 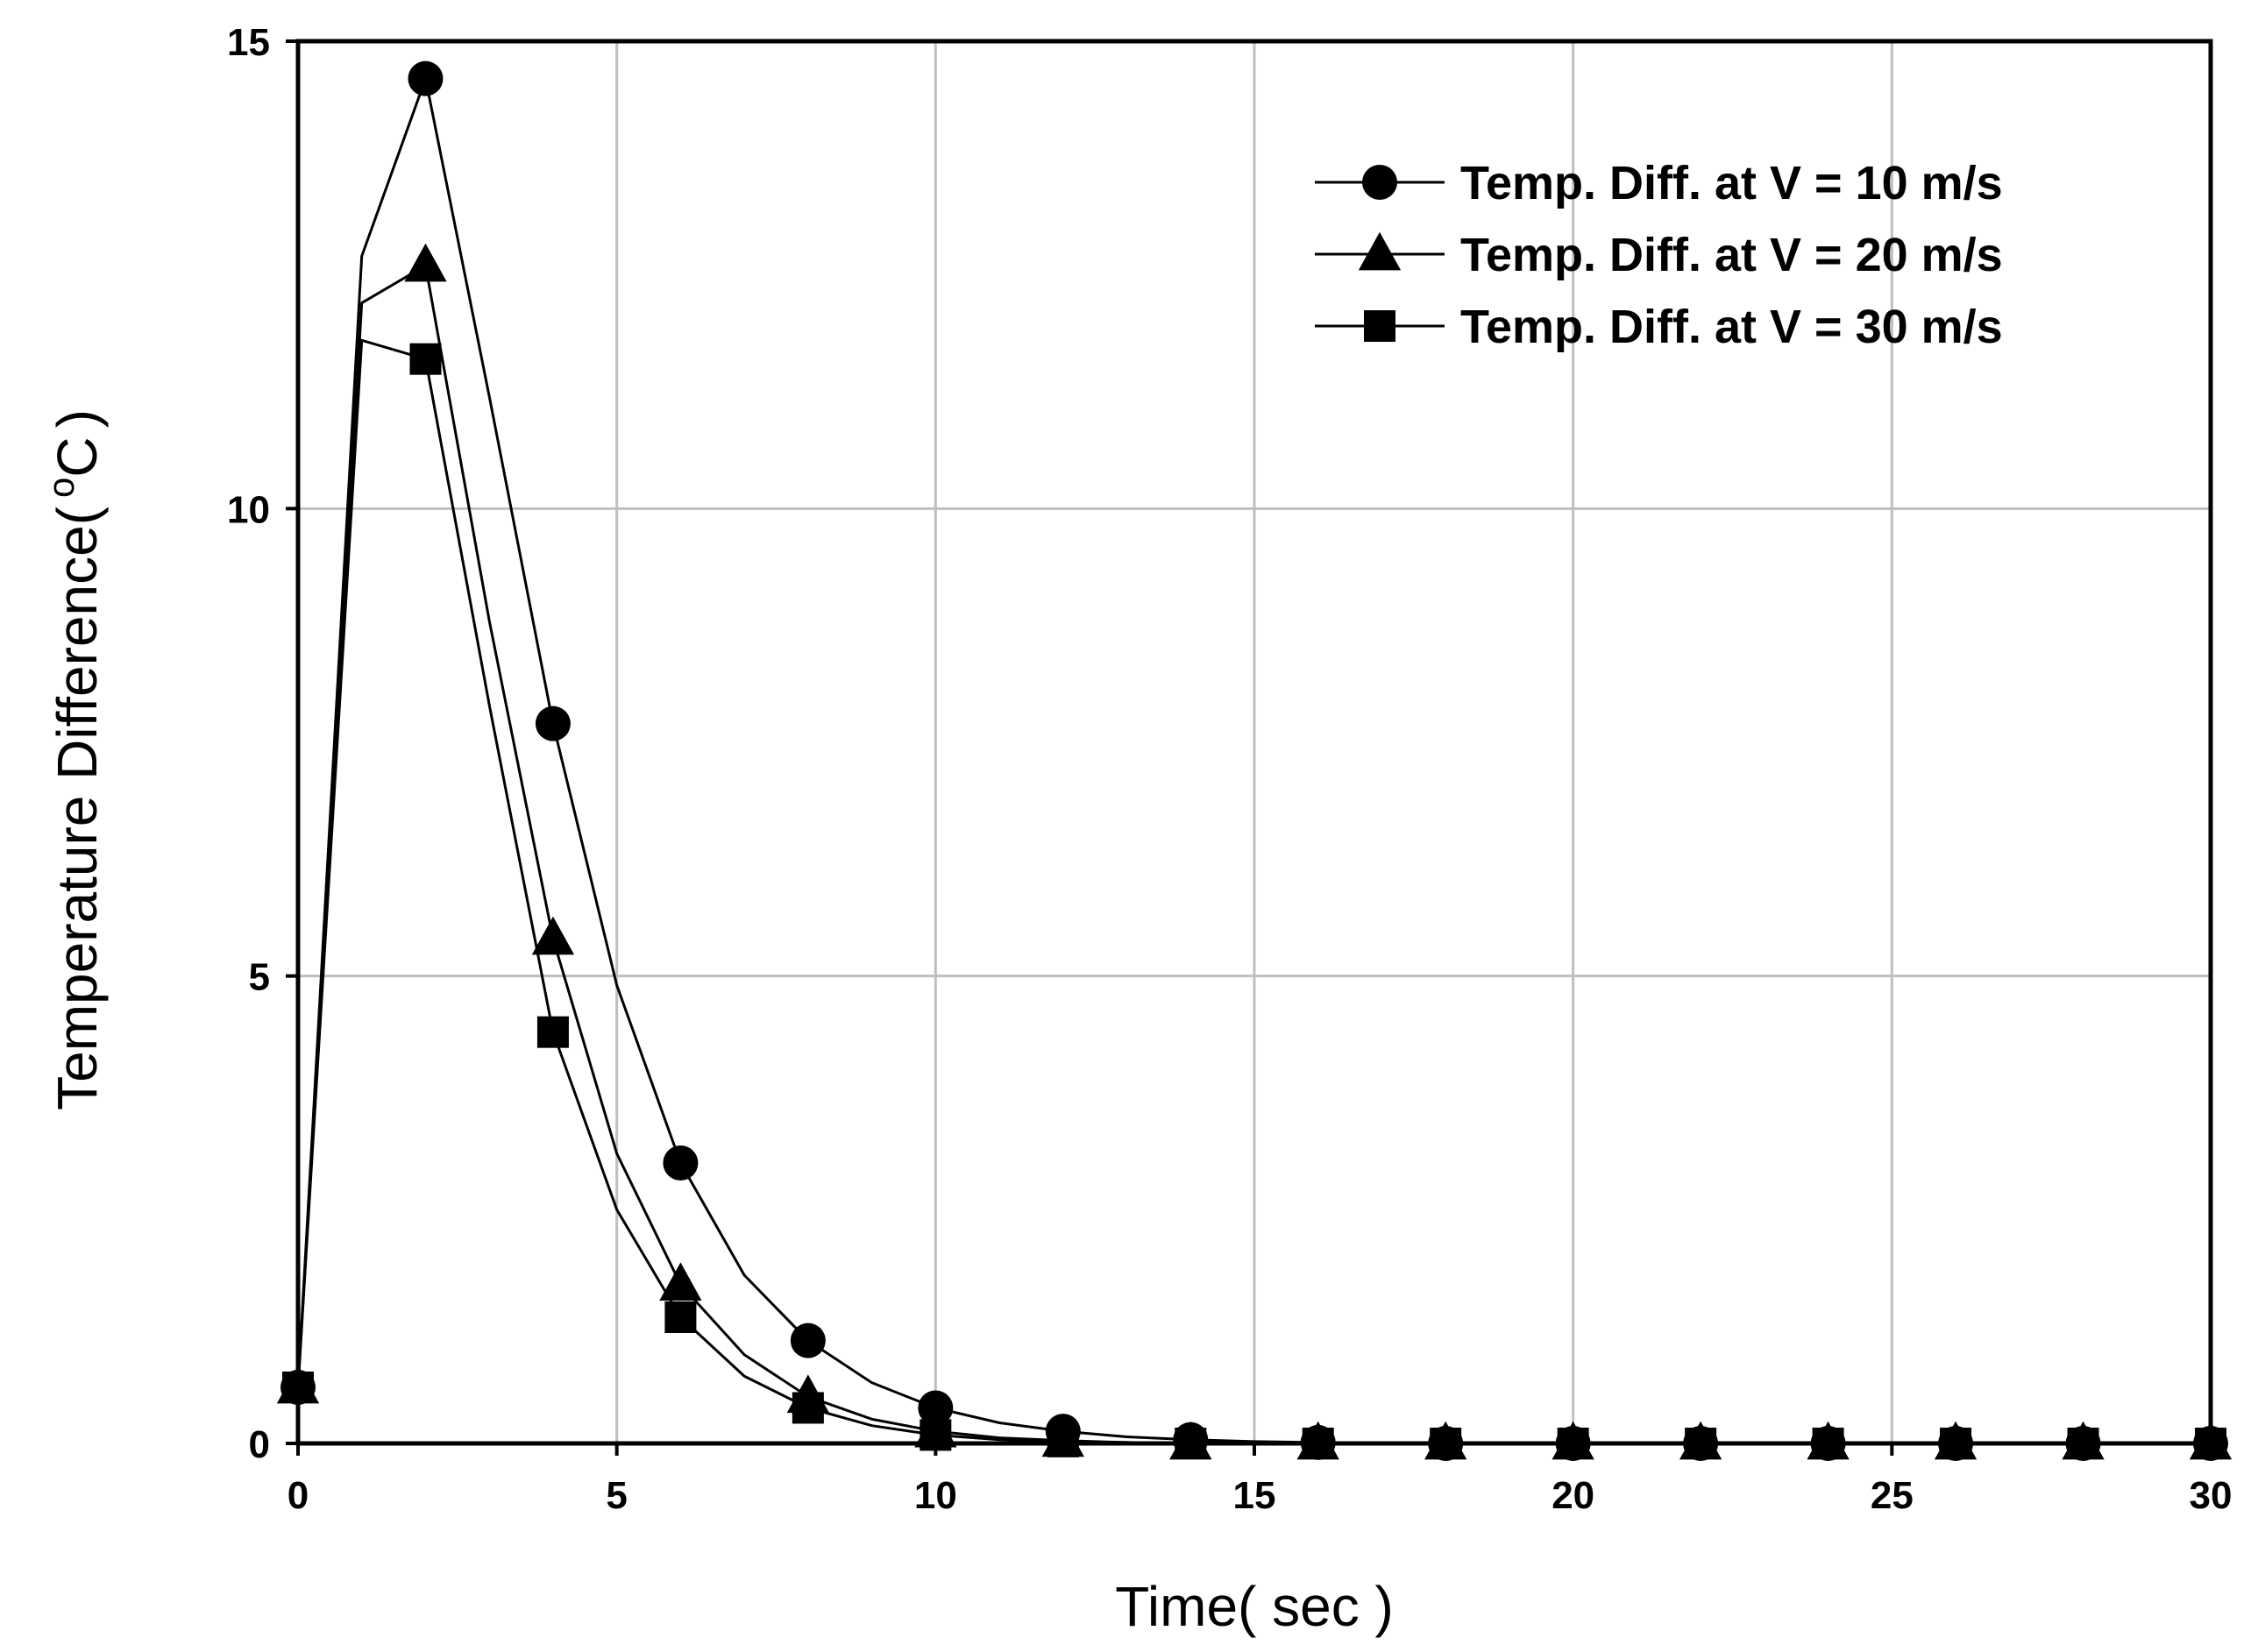 I want to click on y-tick-label: 0, so click(x=259, y=1444).